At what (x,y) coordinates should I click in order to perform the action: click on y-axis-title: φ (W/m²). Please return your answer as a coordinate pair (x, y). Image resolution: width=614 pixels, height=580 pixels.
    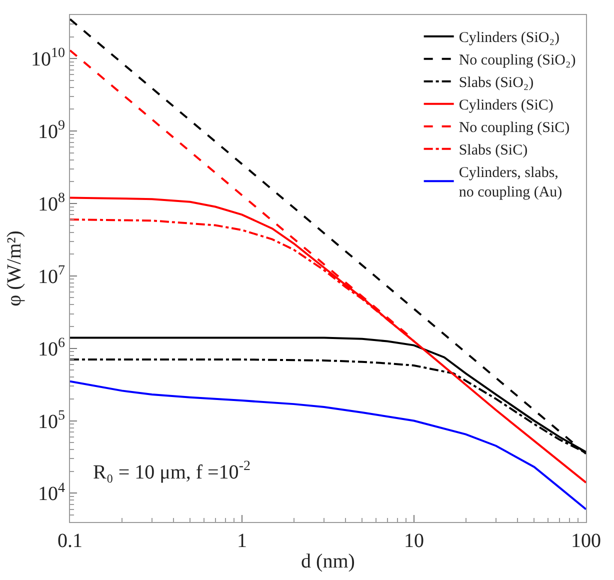
    Looking at the image, I should click on (15, 268).